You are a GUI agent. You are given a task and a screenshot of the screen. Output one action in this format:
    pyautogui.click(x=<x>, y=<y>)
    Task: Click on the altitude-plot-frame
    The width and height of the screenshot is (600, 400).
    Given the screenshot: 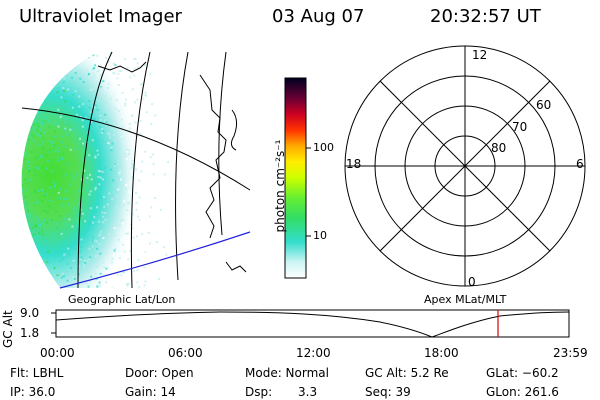 What is the action you would take?
    pyautogui.click(x=312, y=323)
    